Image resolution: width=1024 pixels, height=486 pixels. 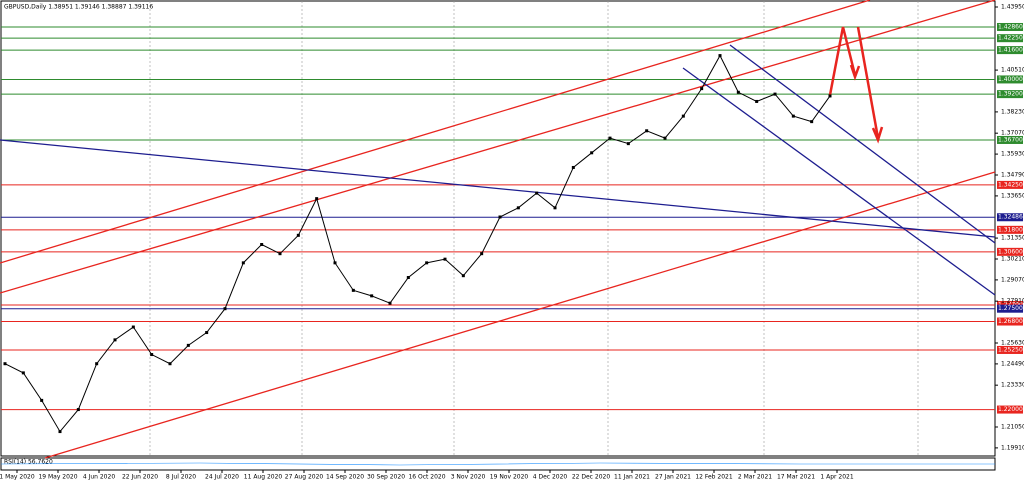 I want to click on rsi-line, so click(x=497, y=464).